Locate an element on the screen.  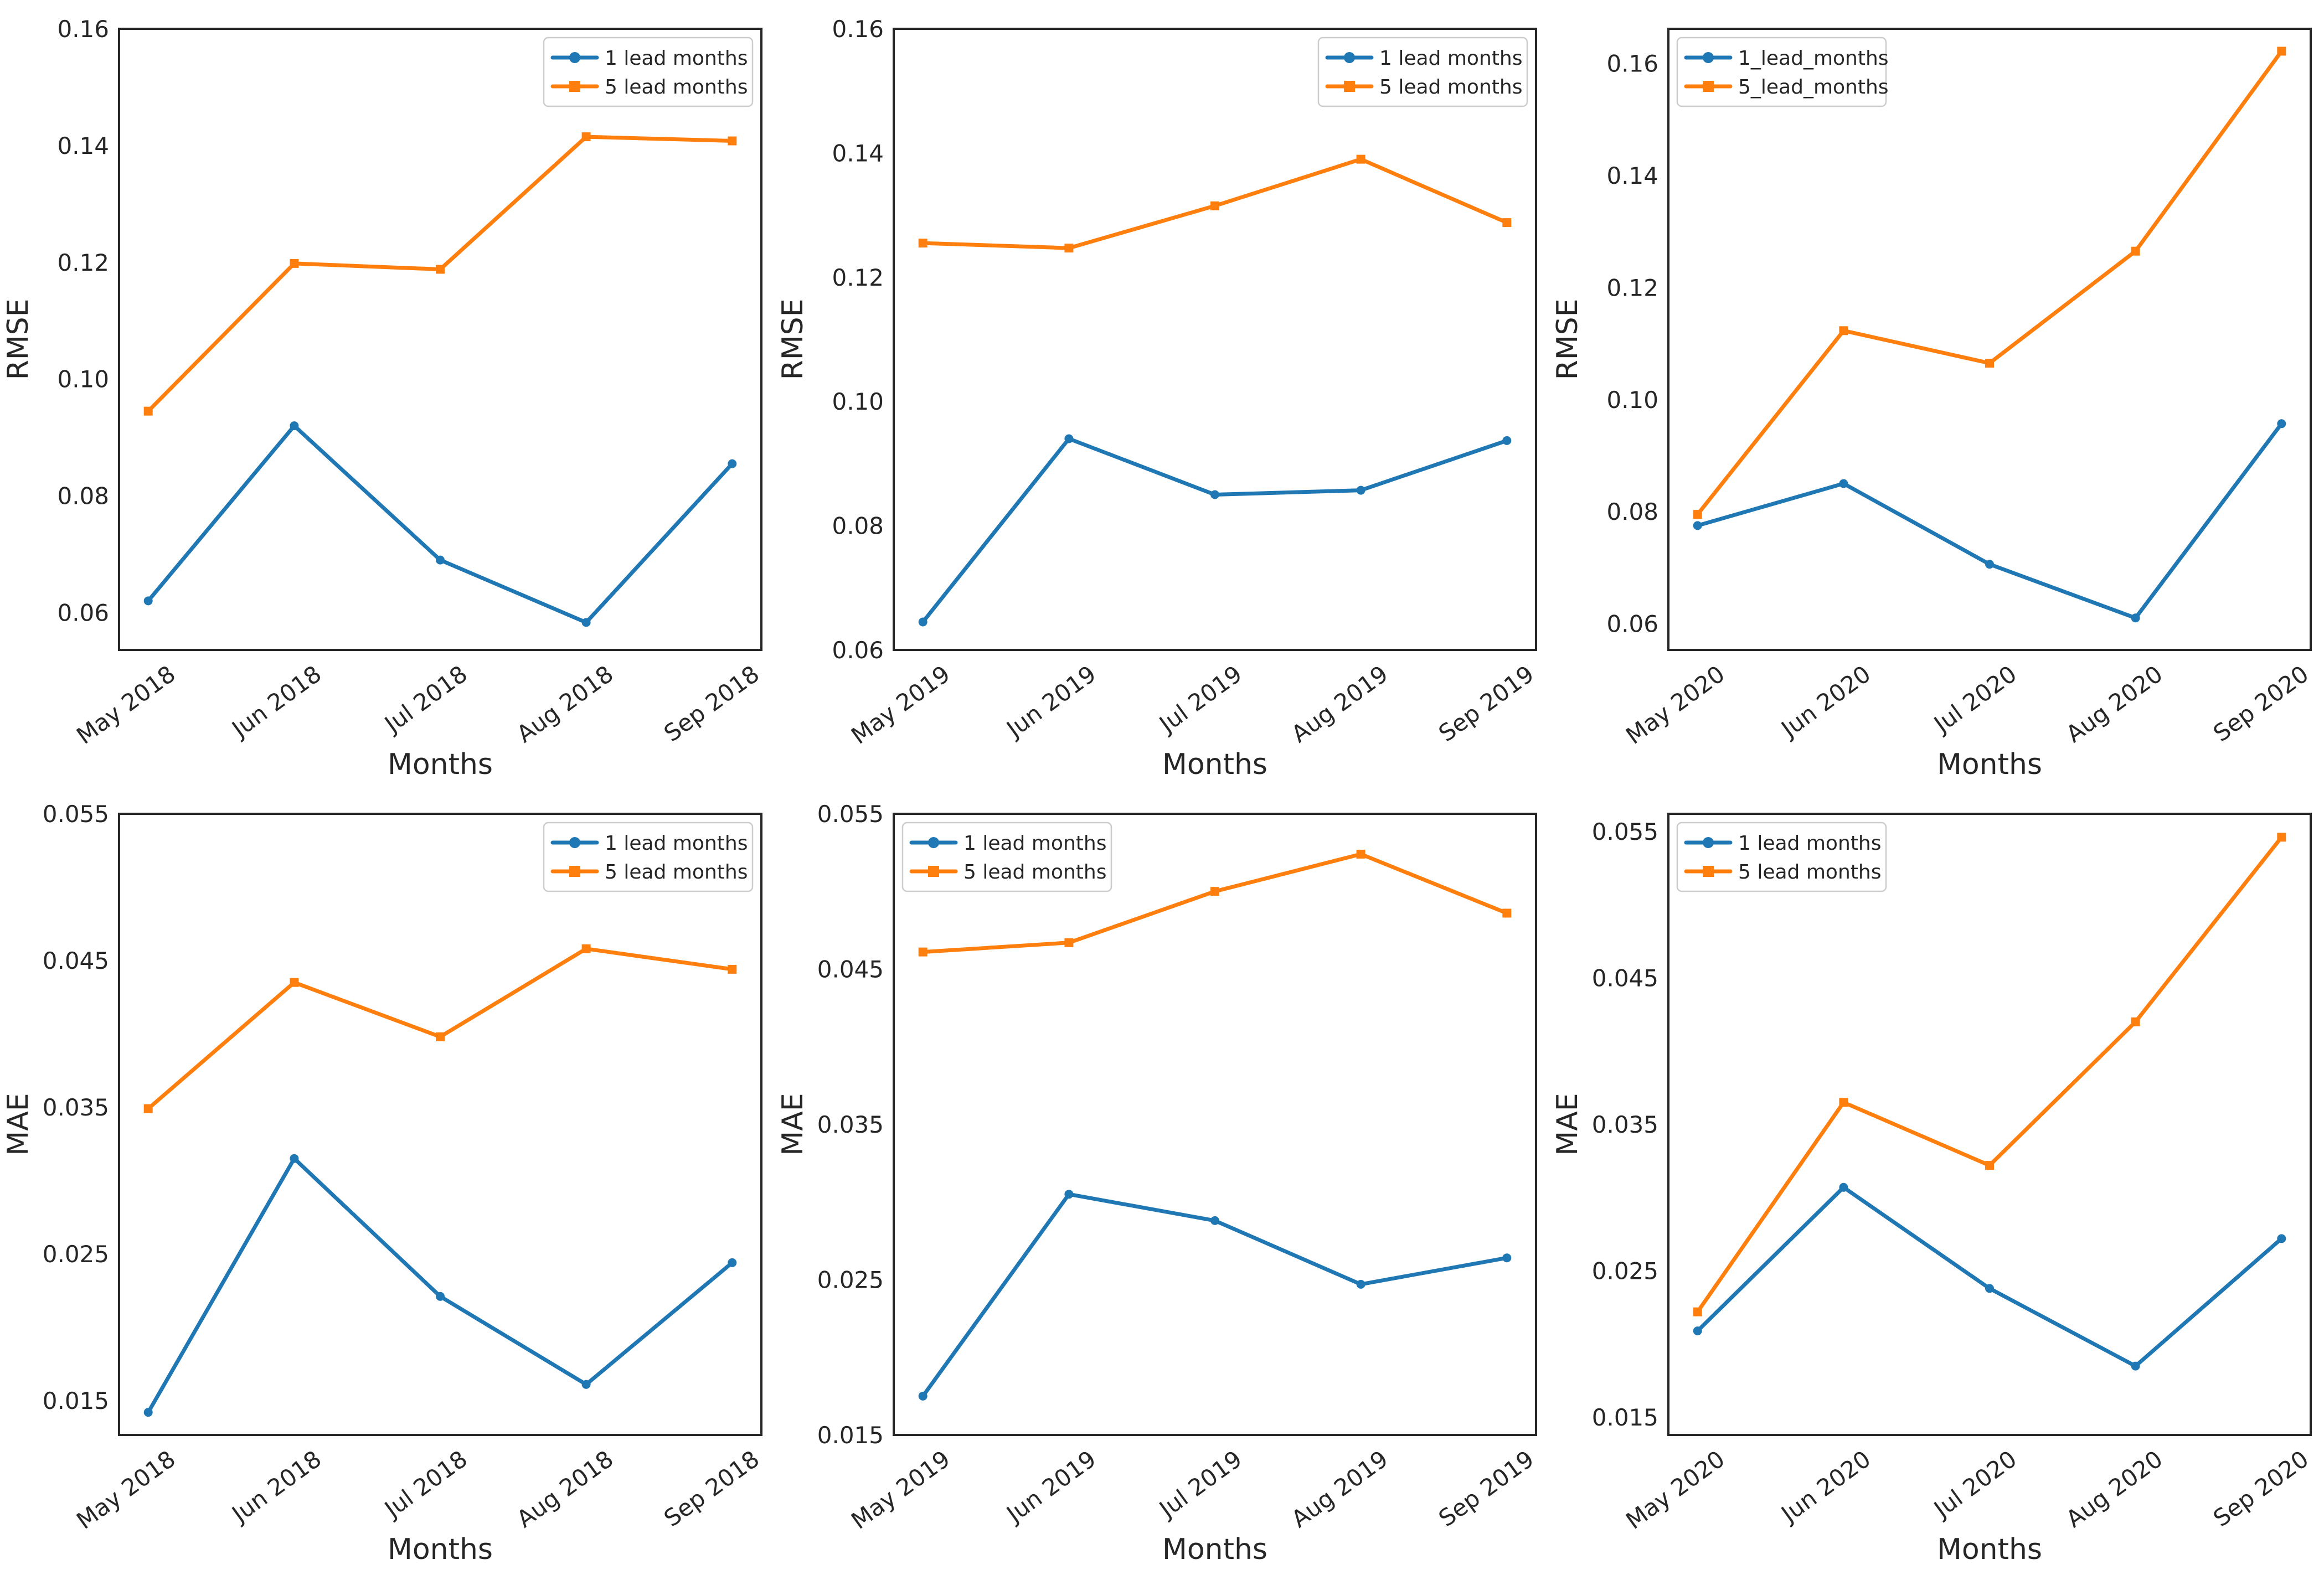
x-tick-label: Aug 2019 is located at coordinates (1340, 704).